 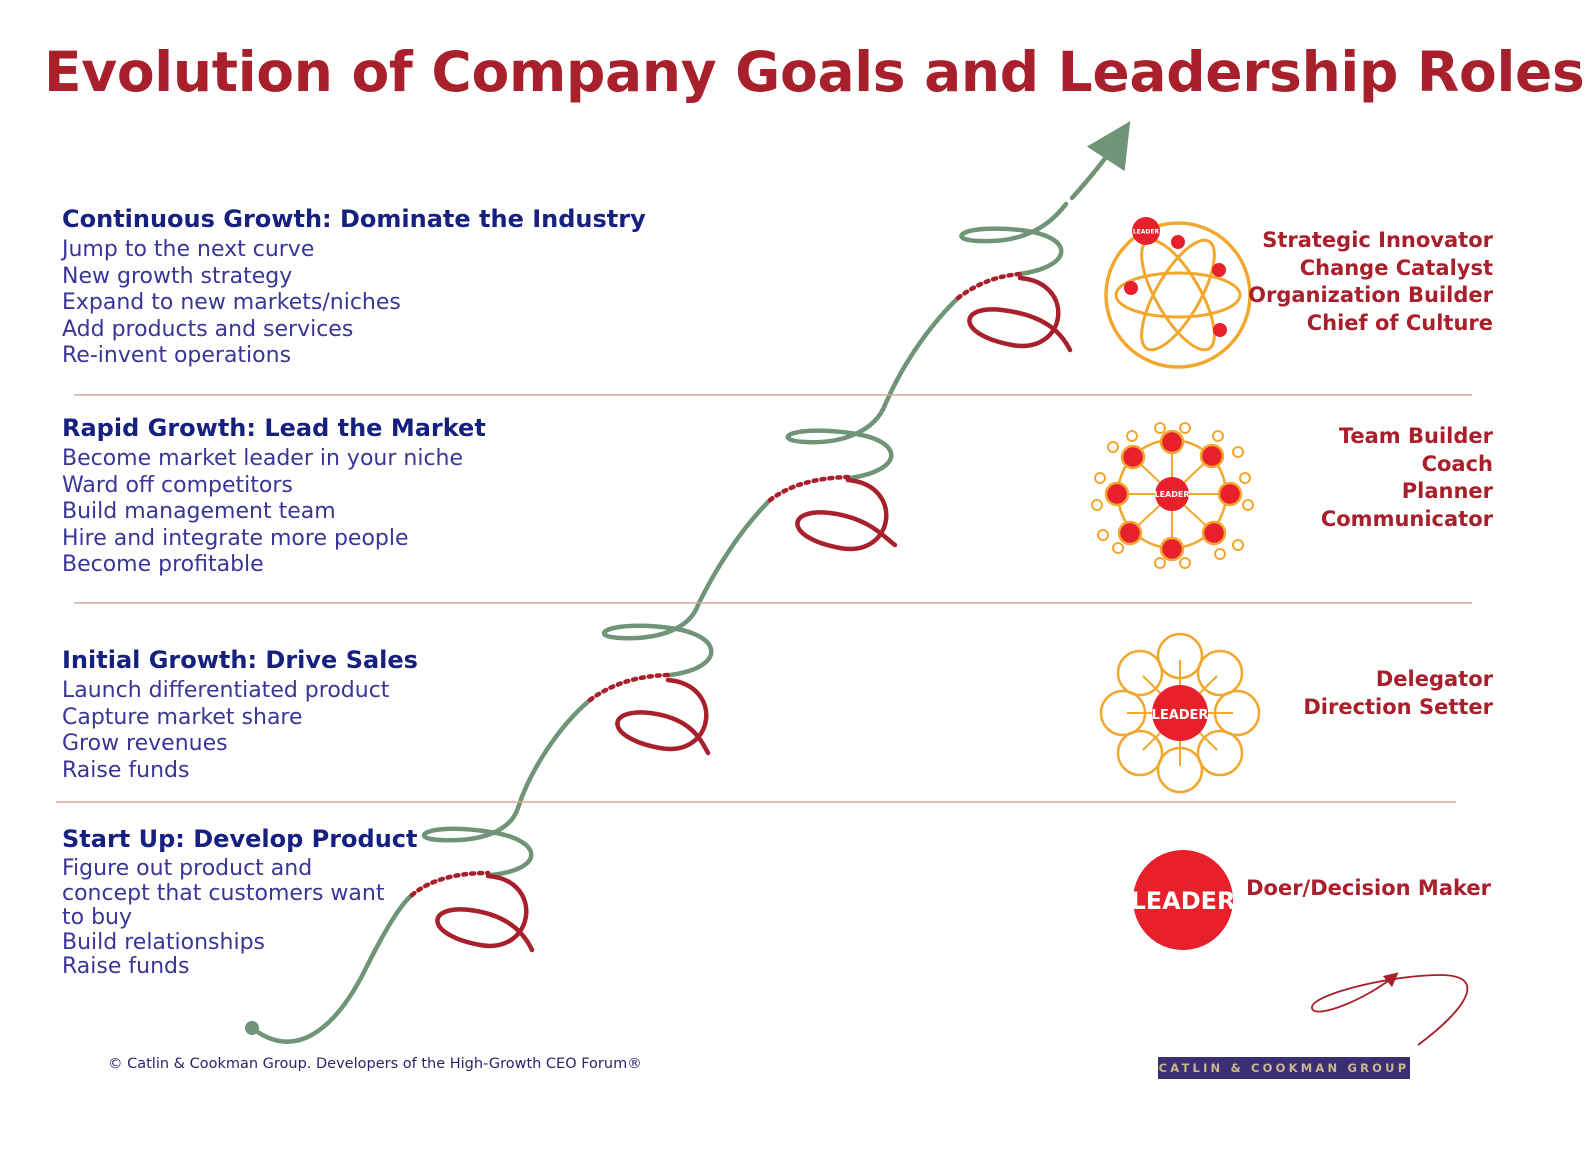 I want to click on stage-heading: Continuous Growth: Dominate the Industry, so click(x=354, y=219).